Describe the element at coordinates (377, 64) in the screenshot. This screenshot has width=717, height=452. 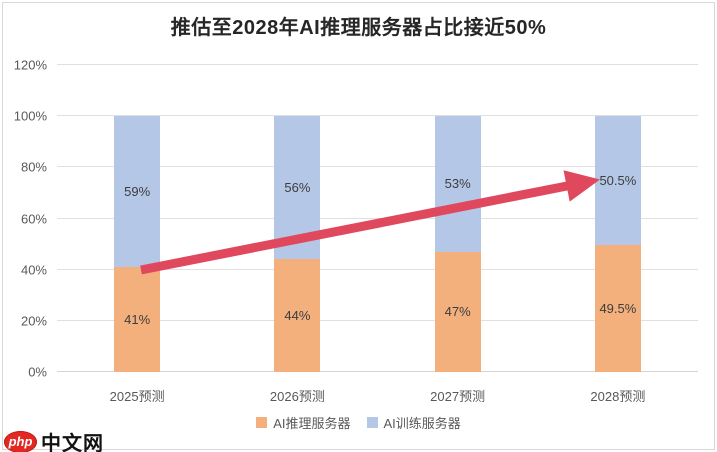
I see `gridline-120%` at that location.